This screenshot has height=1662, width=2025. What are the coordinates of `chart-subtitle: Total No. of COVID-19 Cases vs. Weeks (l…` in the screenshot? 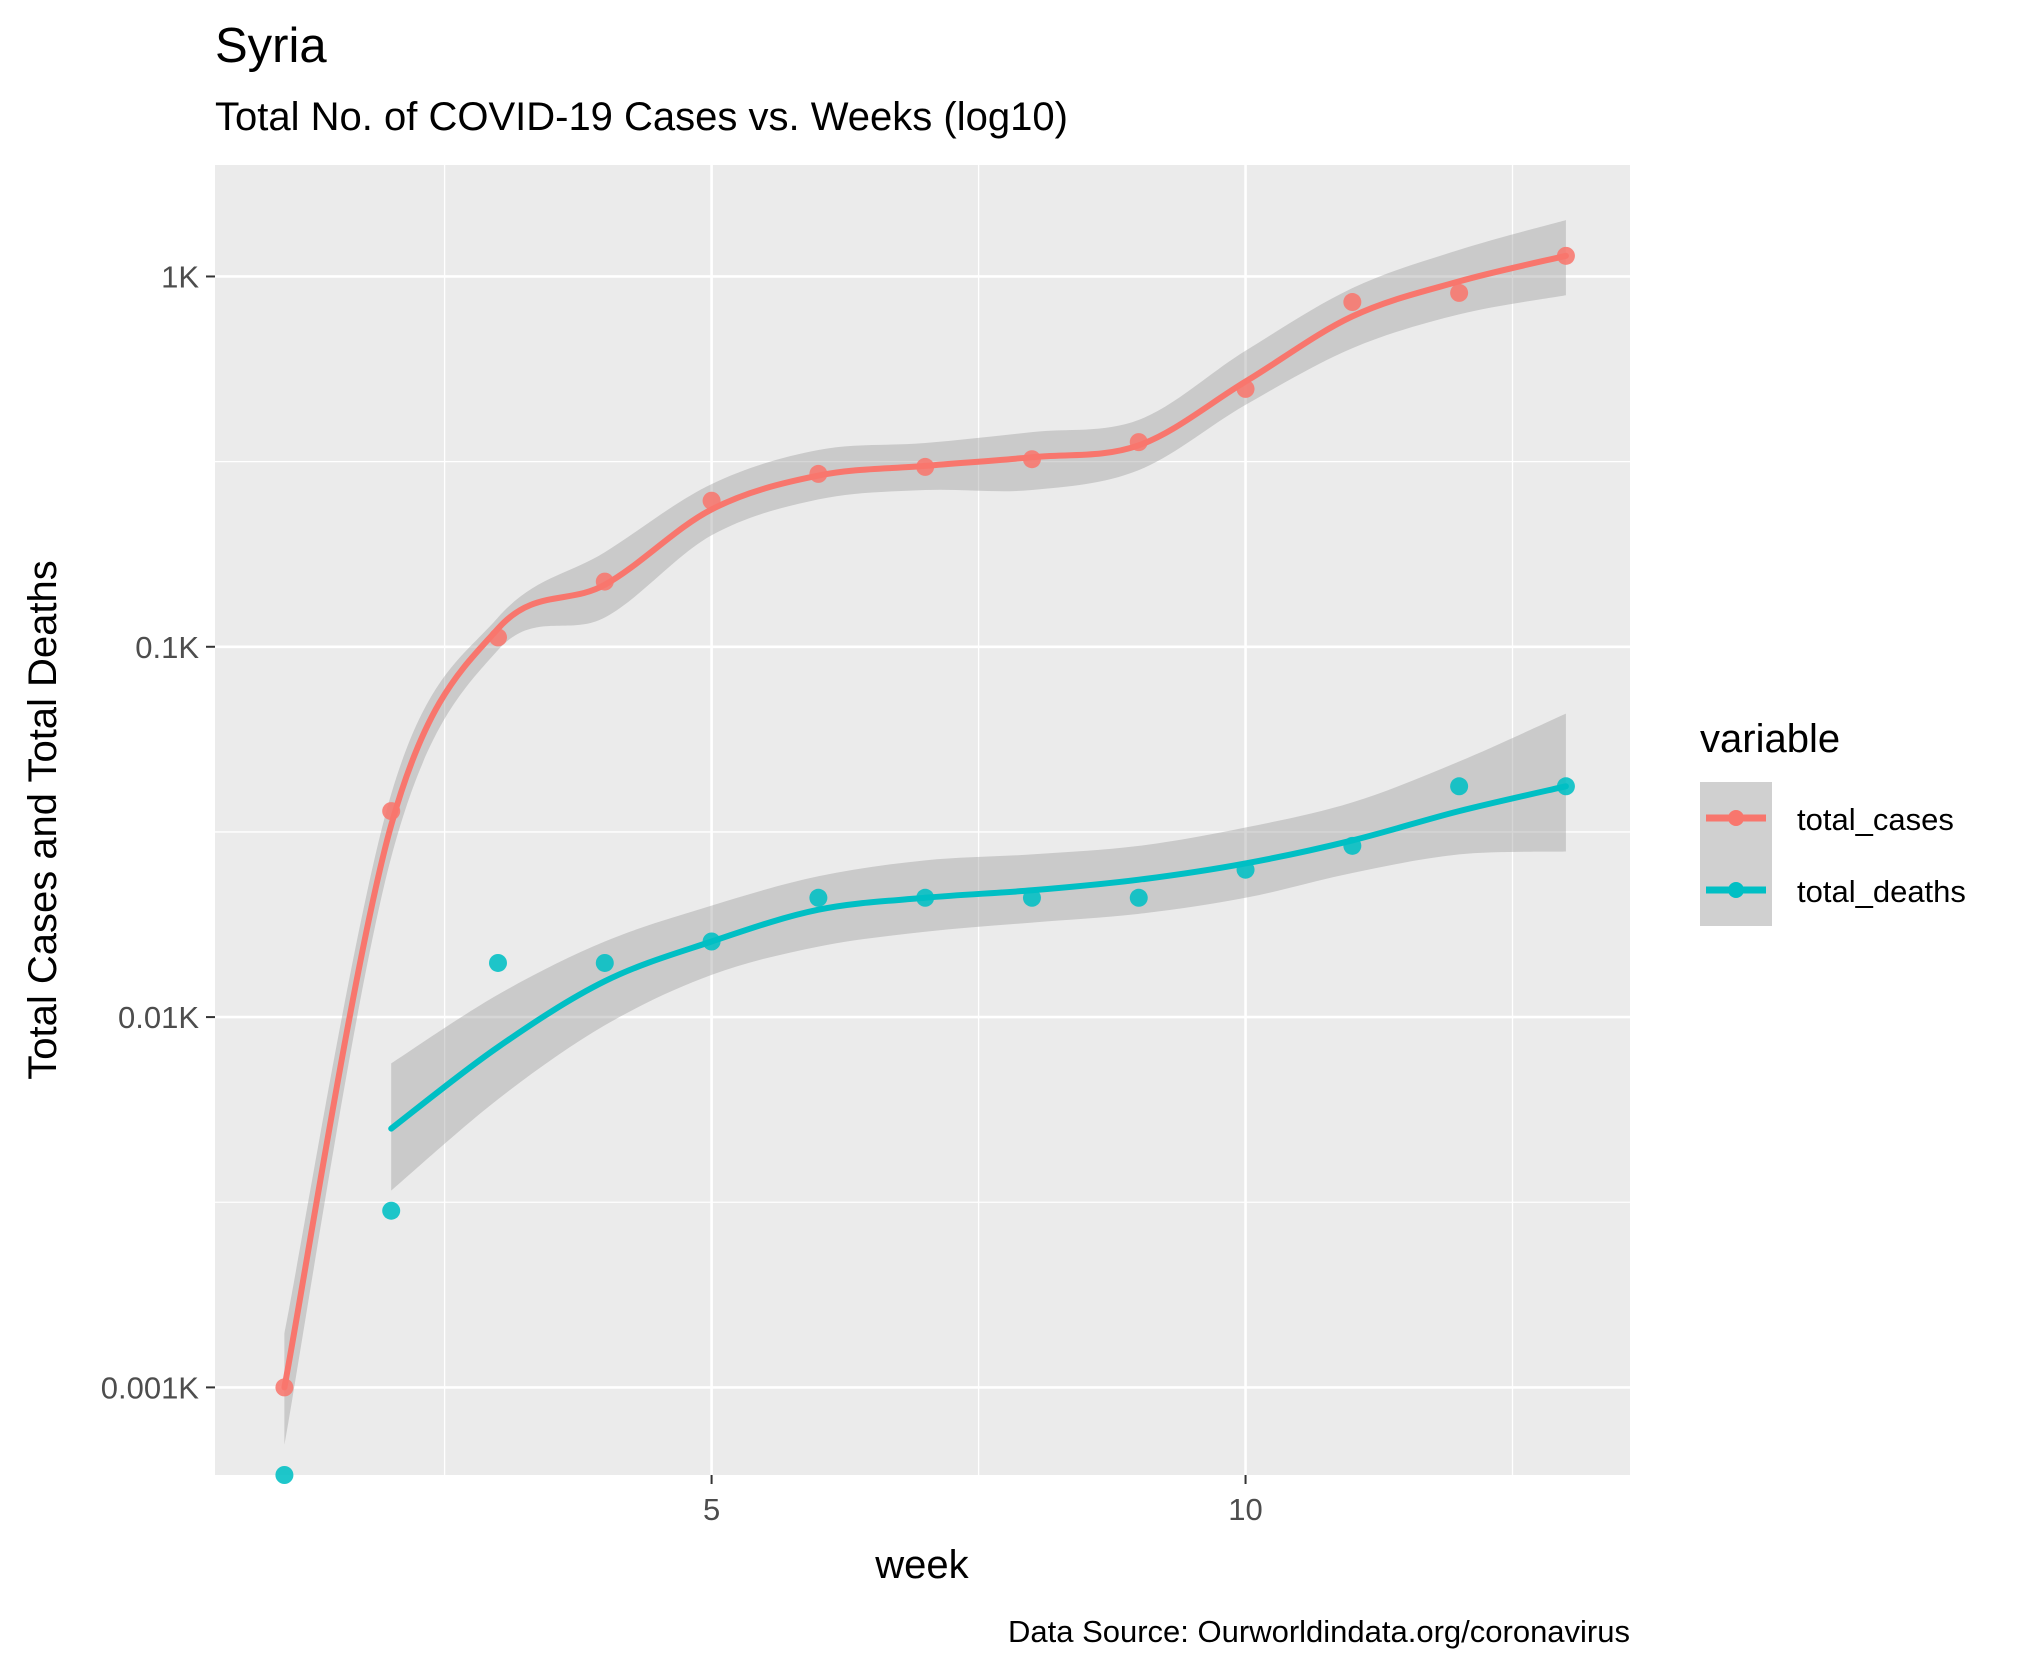 It's located at (641, 117).